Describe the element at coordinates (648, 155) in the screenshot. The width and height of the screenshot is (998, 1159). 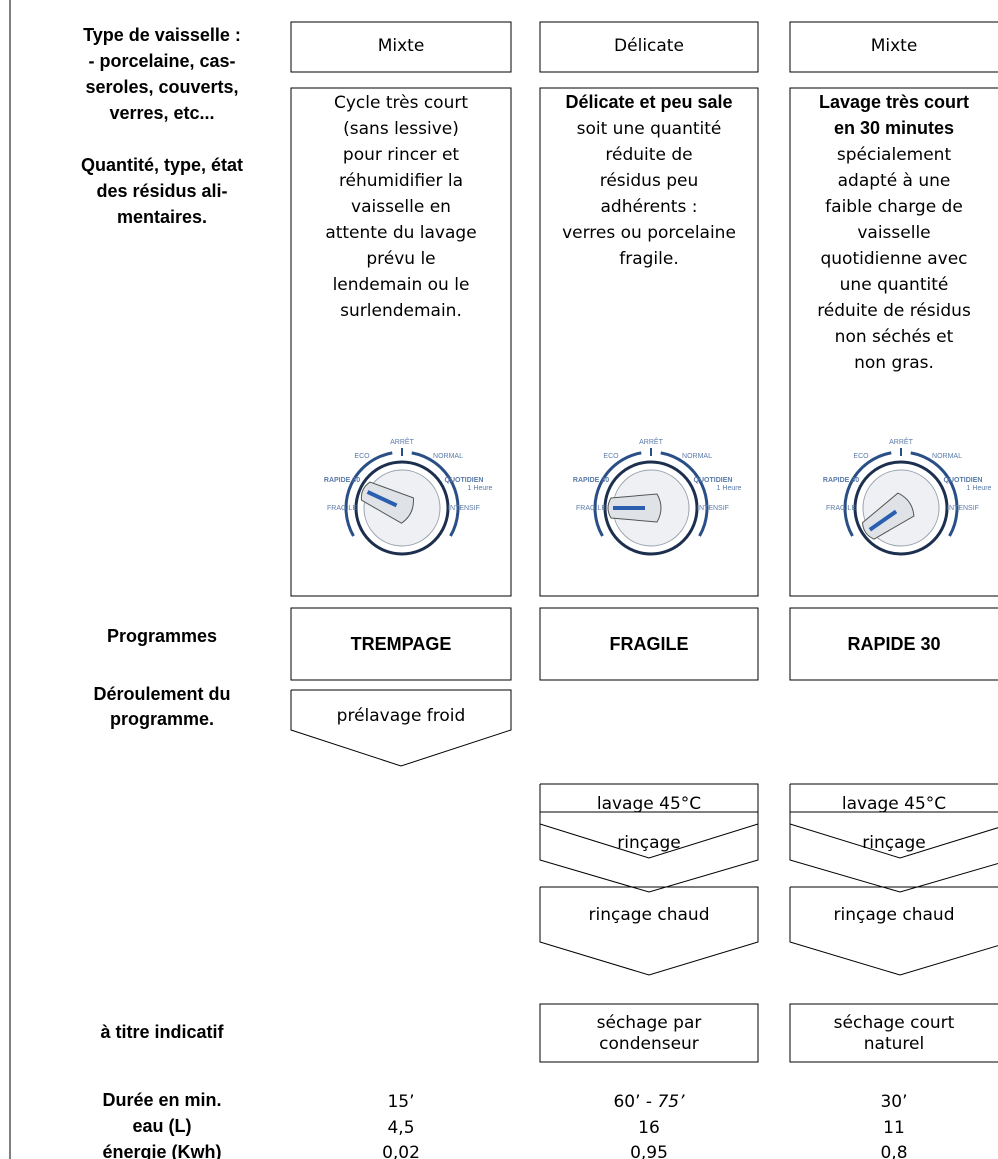
I see `description-line: réduite de` at that location.